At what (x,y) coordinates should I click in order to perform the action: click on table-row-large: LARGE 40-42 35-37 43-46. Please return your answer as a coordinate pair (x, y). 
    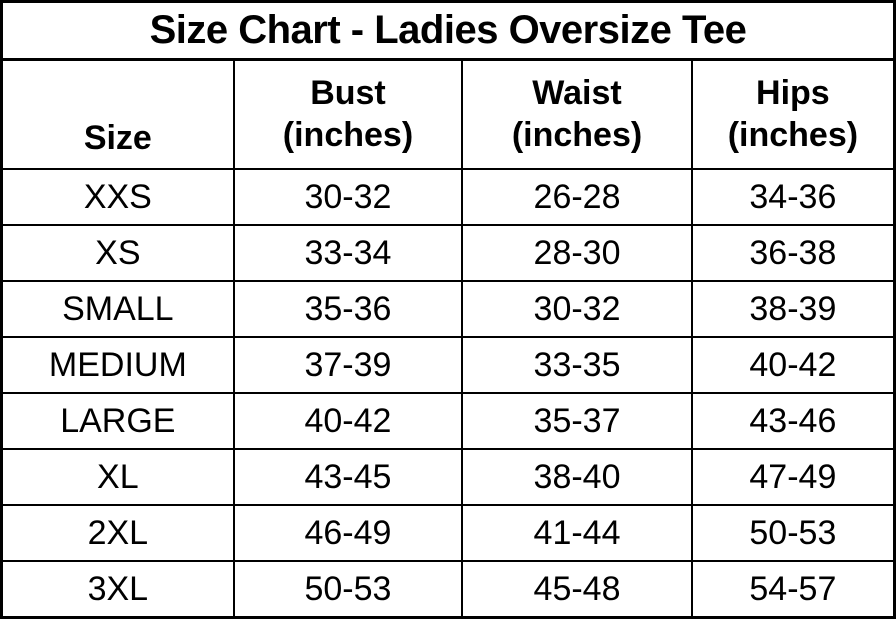
    Looking at the image, I should click on (448, 421).